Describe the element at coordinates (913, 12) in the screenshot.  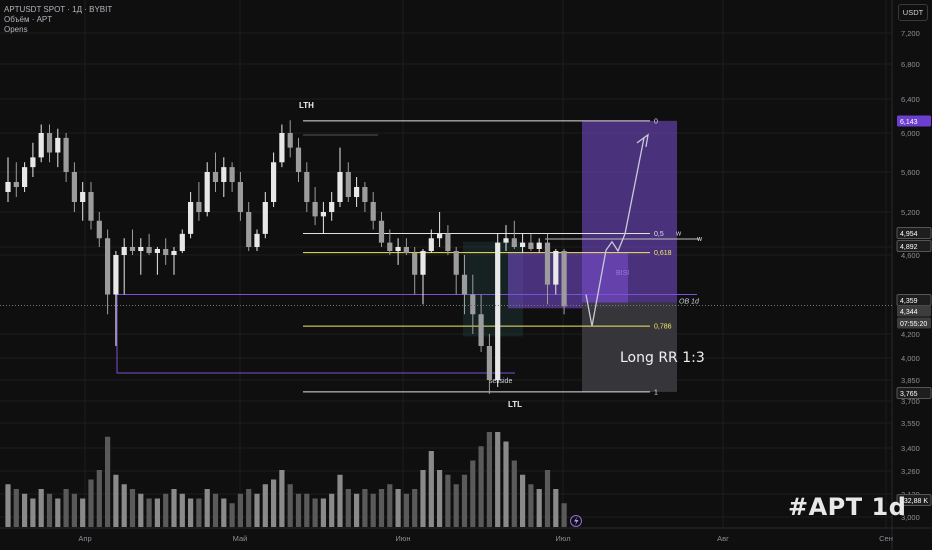
I see `currency-button: USDT` at that location.